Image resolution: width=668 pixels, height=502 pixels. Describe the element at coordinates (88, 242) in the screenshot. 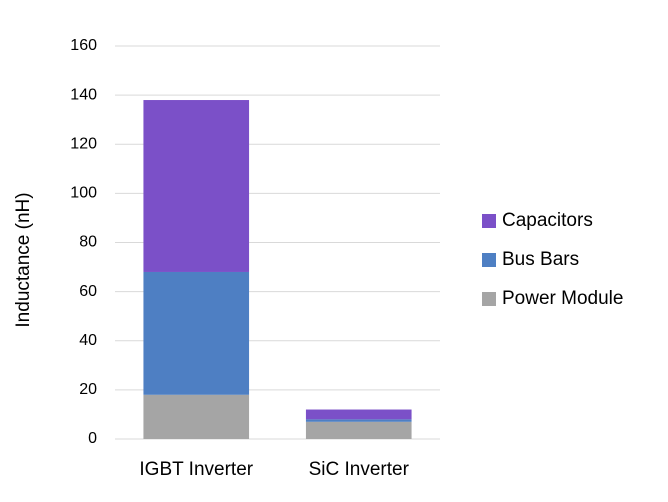

I see `y-tick-label: 80` at that location.